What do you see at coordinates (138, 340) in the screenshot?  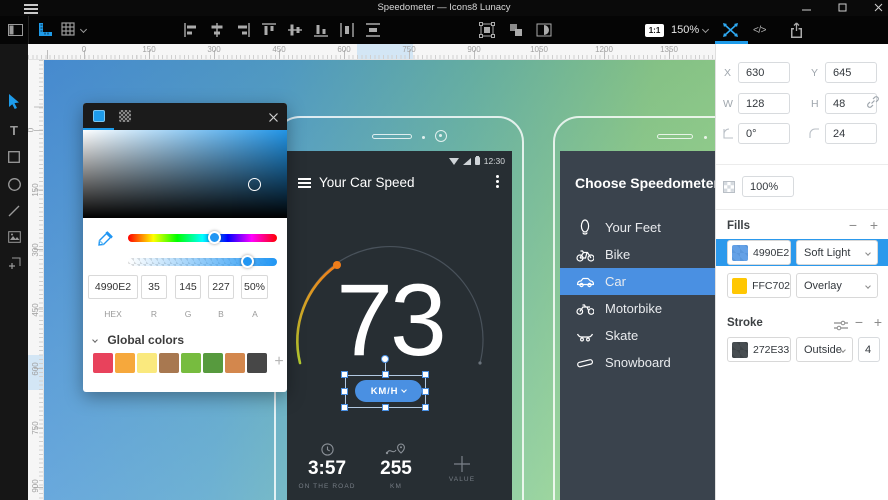 I see `global-colors-toggle: Global colors` at bounding box center [138, 340].